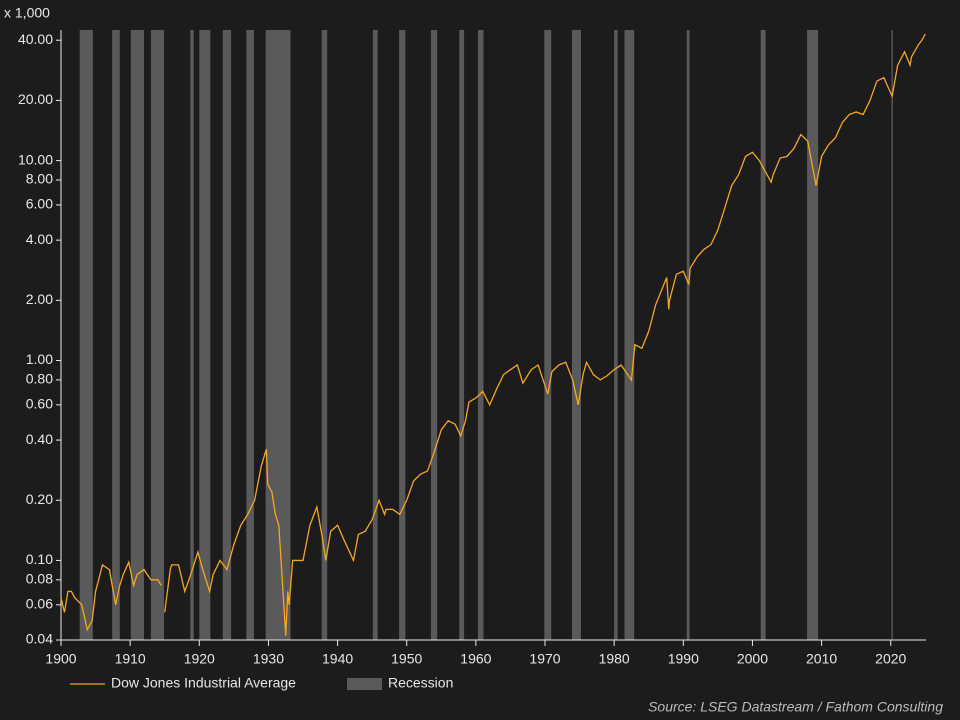 The height and width of the screenshot is (720, 960). Describe the element at coordinates (39, 579) in the screenshot. I see `y-tick-label: 0.08` at that location.